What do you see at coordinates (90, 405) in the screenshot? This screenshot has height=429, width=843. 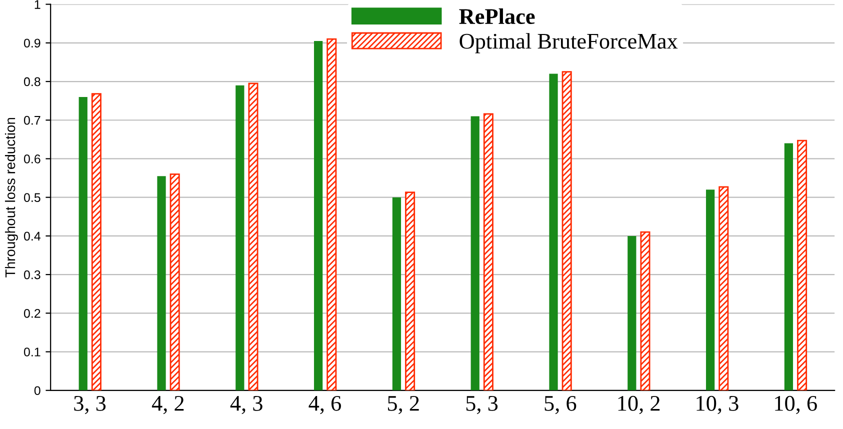 I see `x-tick-label: 3, 3` at bounding box center [90, 405].